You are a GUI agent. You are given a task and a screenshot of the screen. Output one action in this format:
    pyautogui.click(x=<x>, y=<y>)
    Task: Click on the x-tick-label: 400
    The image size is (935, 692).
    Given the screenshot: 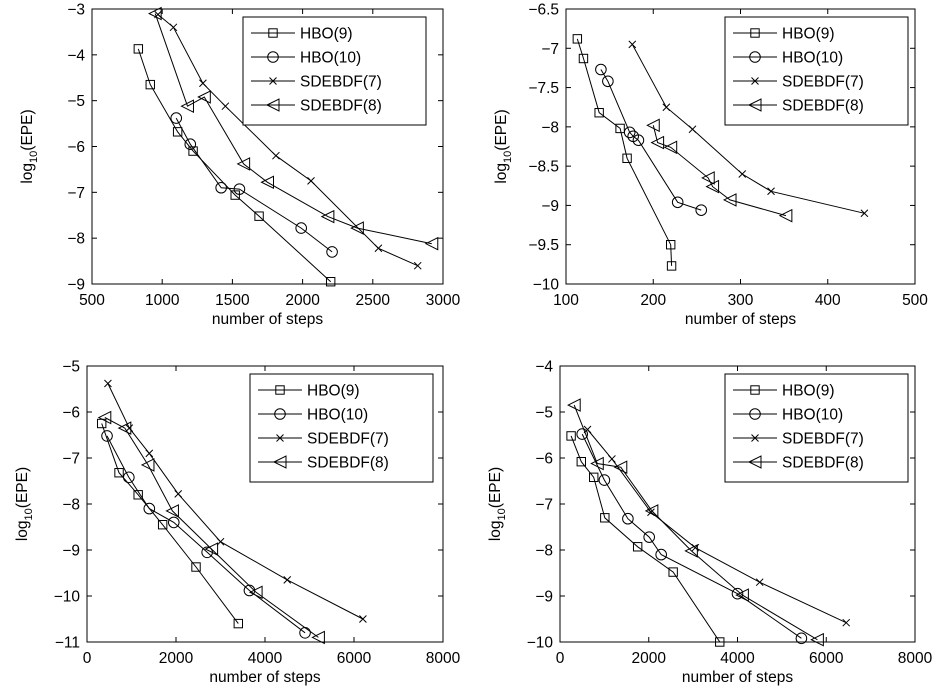 What is the action you would take?
    pyautogui.click(x=828, y=300)
    